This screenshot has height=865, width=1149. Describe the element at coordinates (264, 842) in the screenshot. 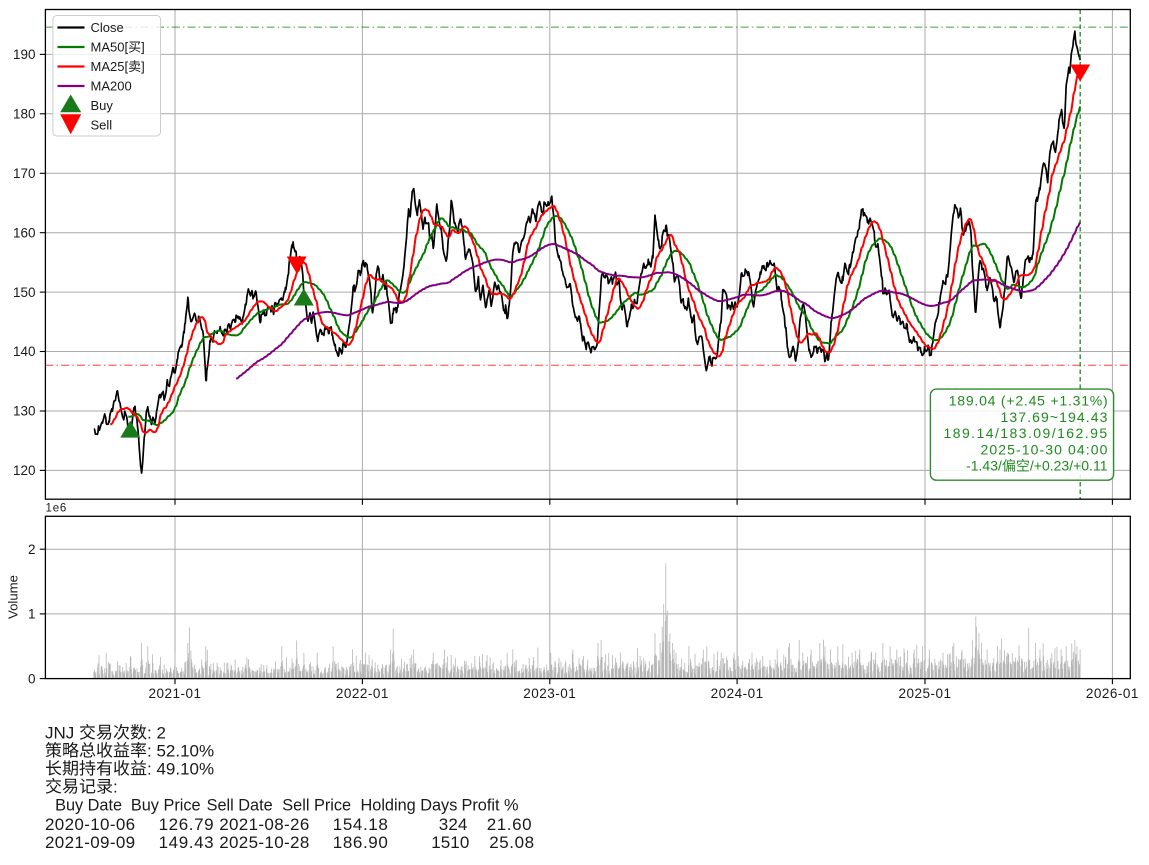

I see `svg-text: 2025-10-28` at that location.